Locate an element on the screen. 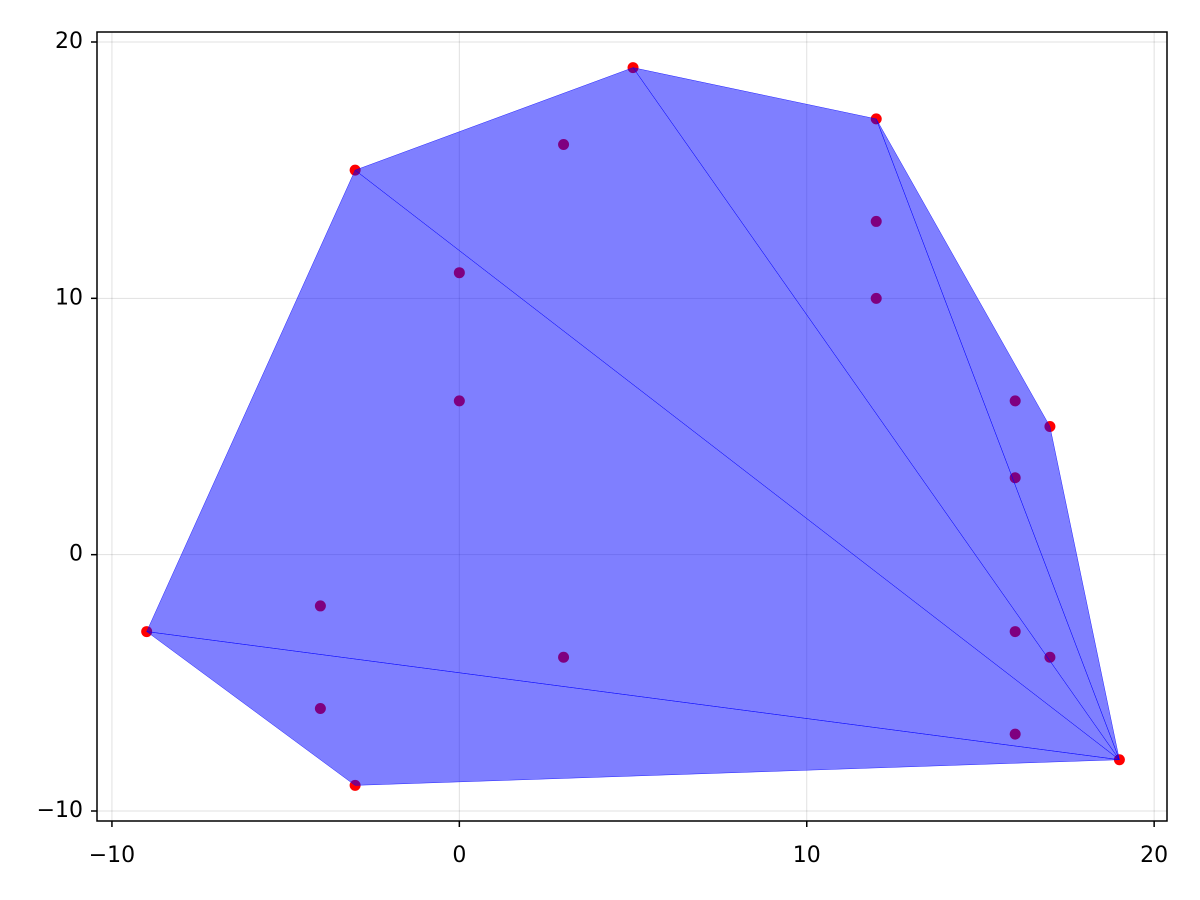 The height and width of the screenshot is (900, 1200). y-tick-label: −10 is located at coordinates (60, 810).